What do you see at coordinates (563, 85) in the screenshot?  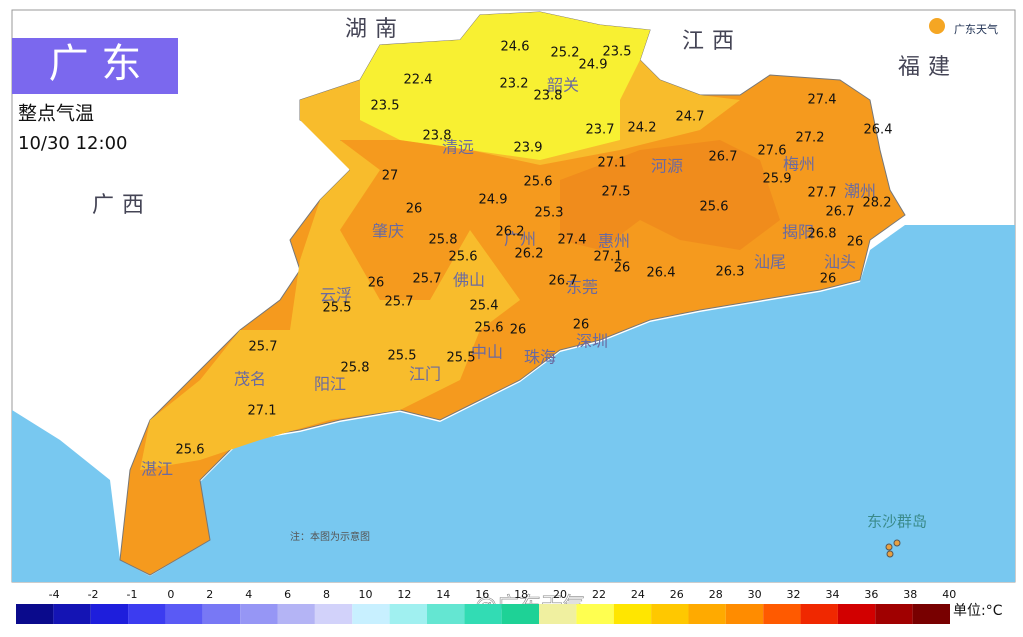 I see `city-label: 韶关` at bounding box center [563, 85].